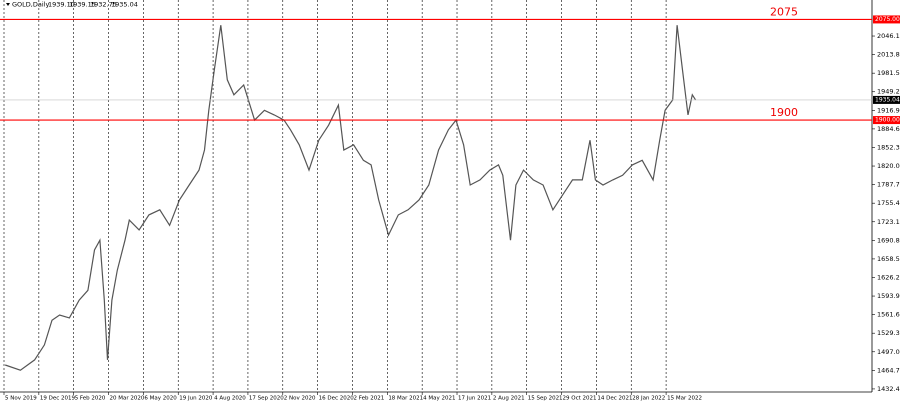 Image resolution: width=900 pixels, height=403 pixels. What do you see at coordinates (888, 110) in the screenshot?
I see `y-tick-label: 1916.95` at bounding box center [888, 110].